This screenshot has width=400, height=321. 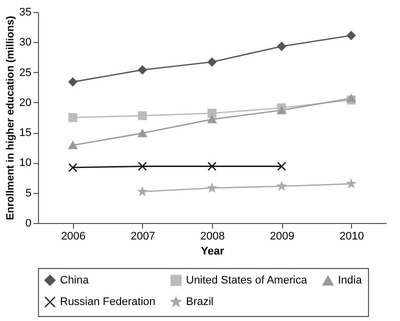 What do you see at coordinates (25, 102) in the screenshot?
I see `y-tick-label: 20` at bounding box center [25, 102].